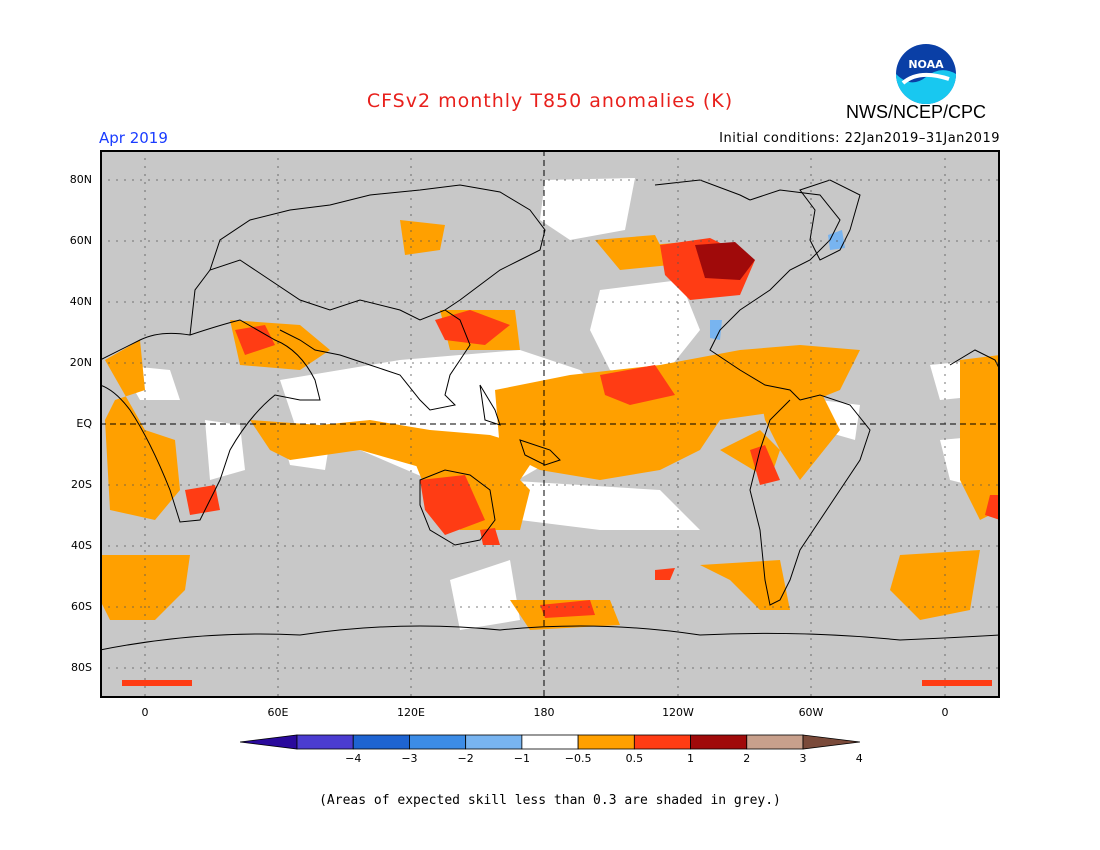 The image size is (1100, 850). Describe the element at coordinates (831, 742) in the screenshot. I see `colorbar-max-arrow` at that location.